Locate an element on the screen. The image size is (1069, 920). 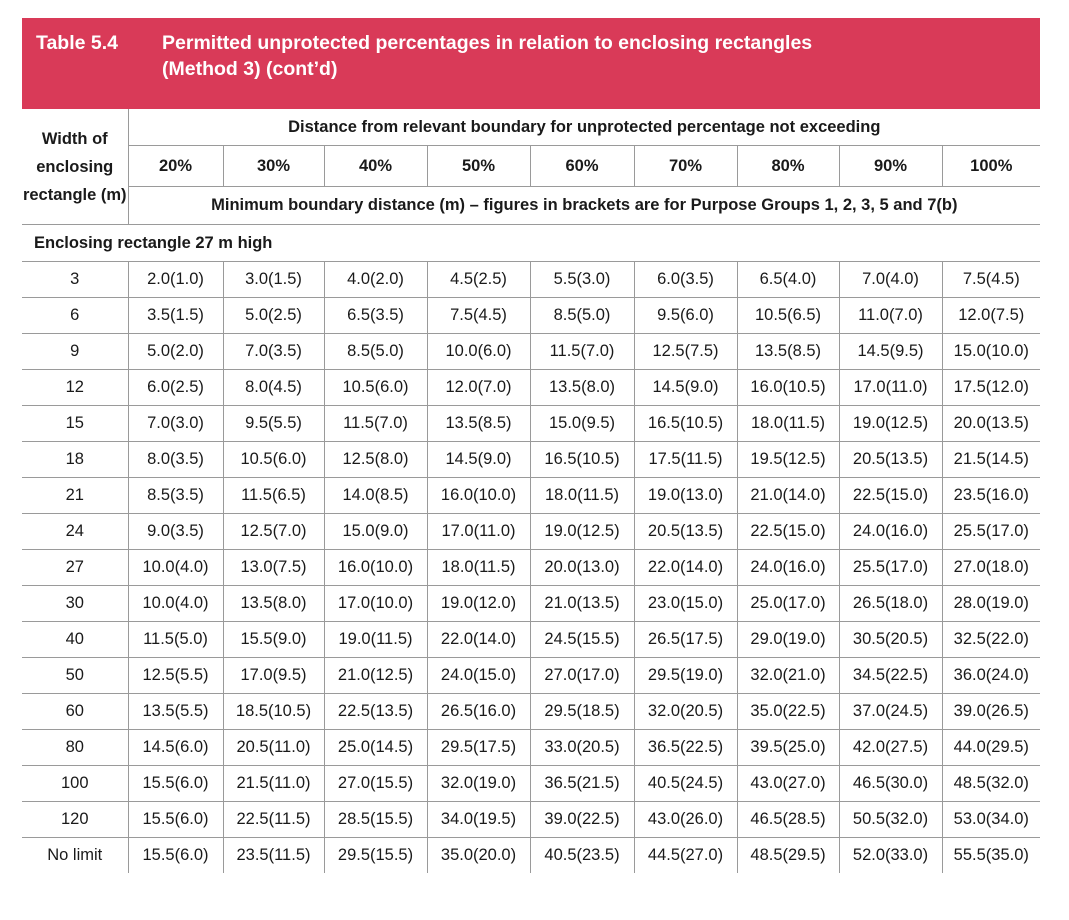
distance-cell: 35.0(22.5) is located at coordinates (788, 711).